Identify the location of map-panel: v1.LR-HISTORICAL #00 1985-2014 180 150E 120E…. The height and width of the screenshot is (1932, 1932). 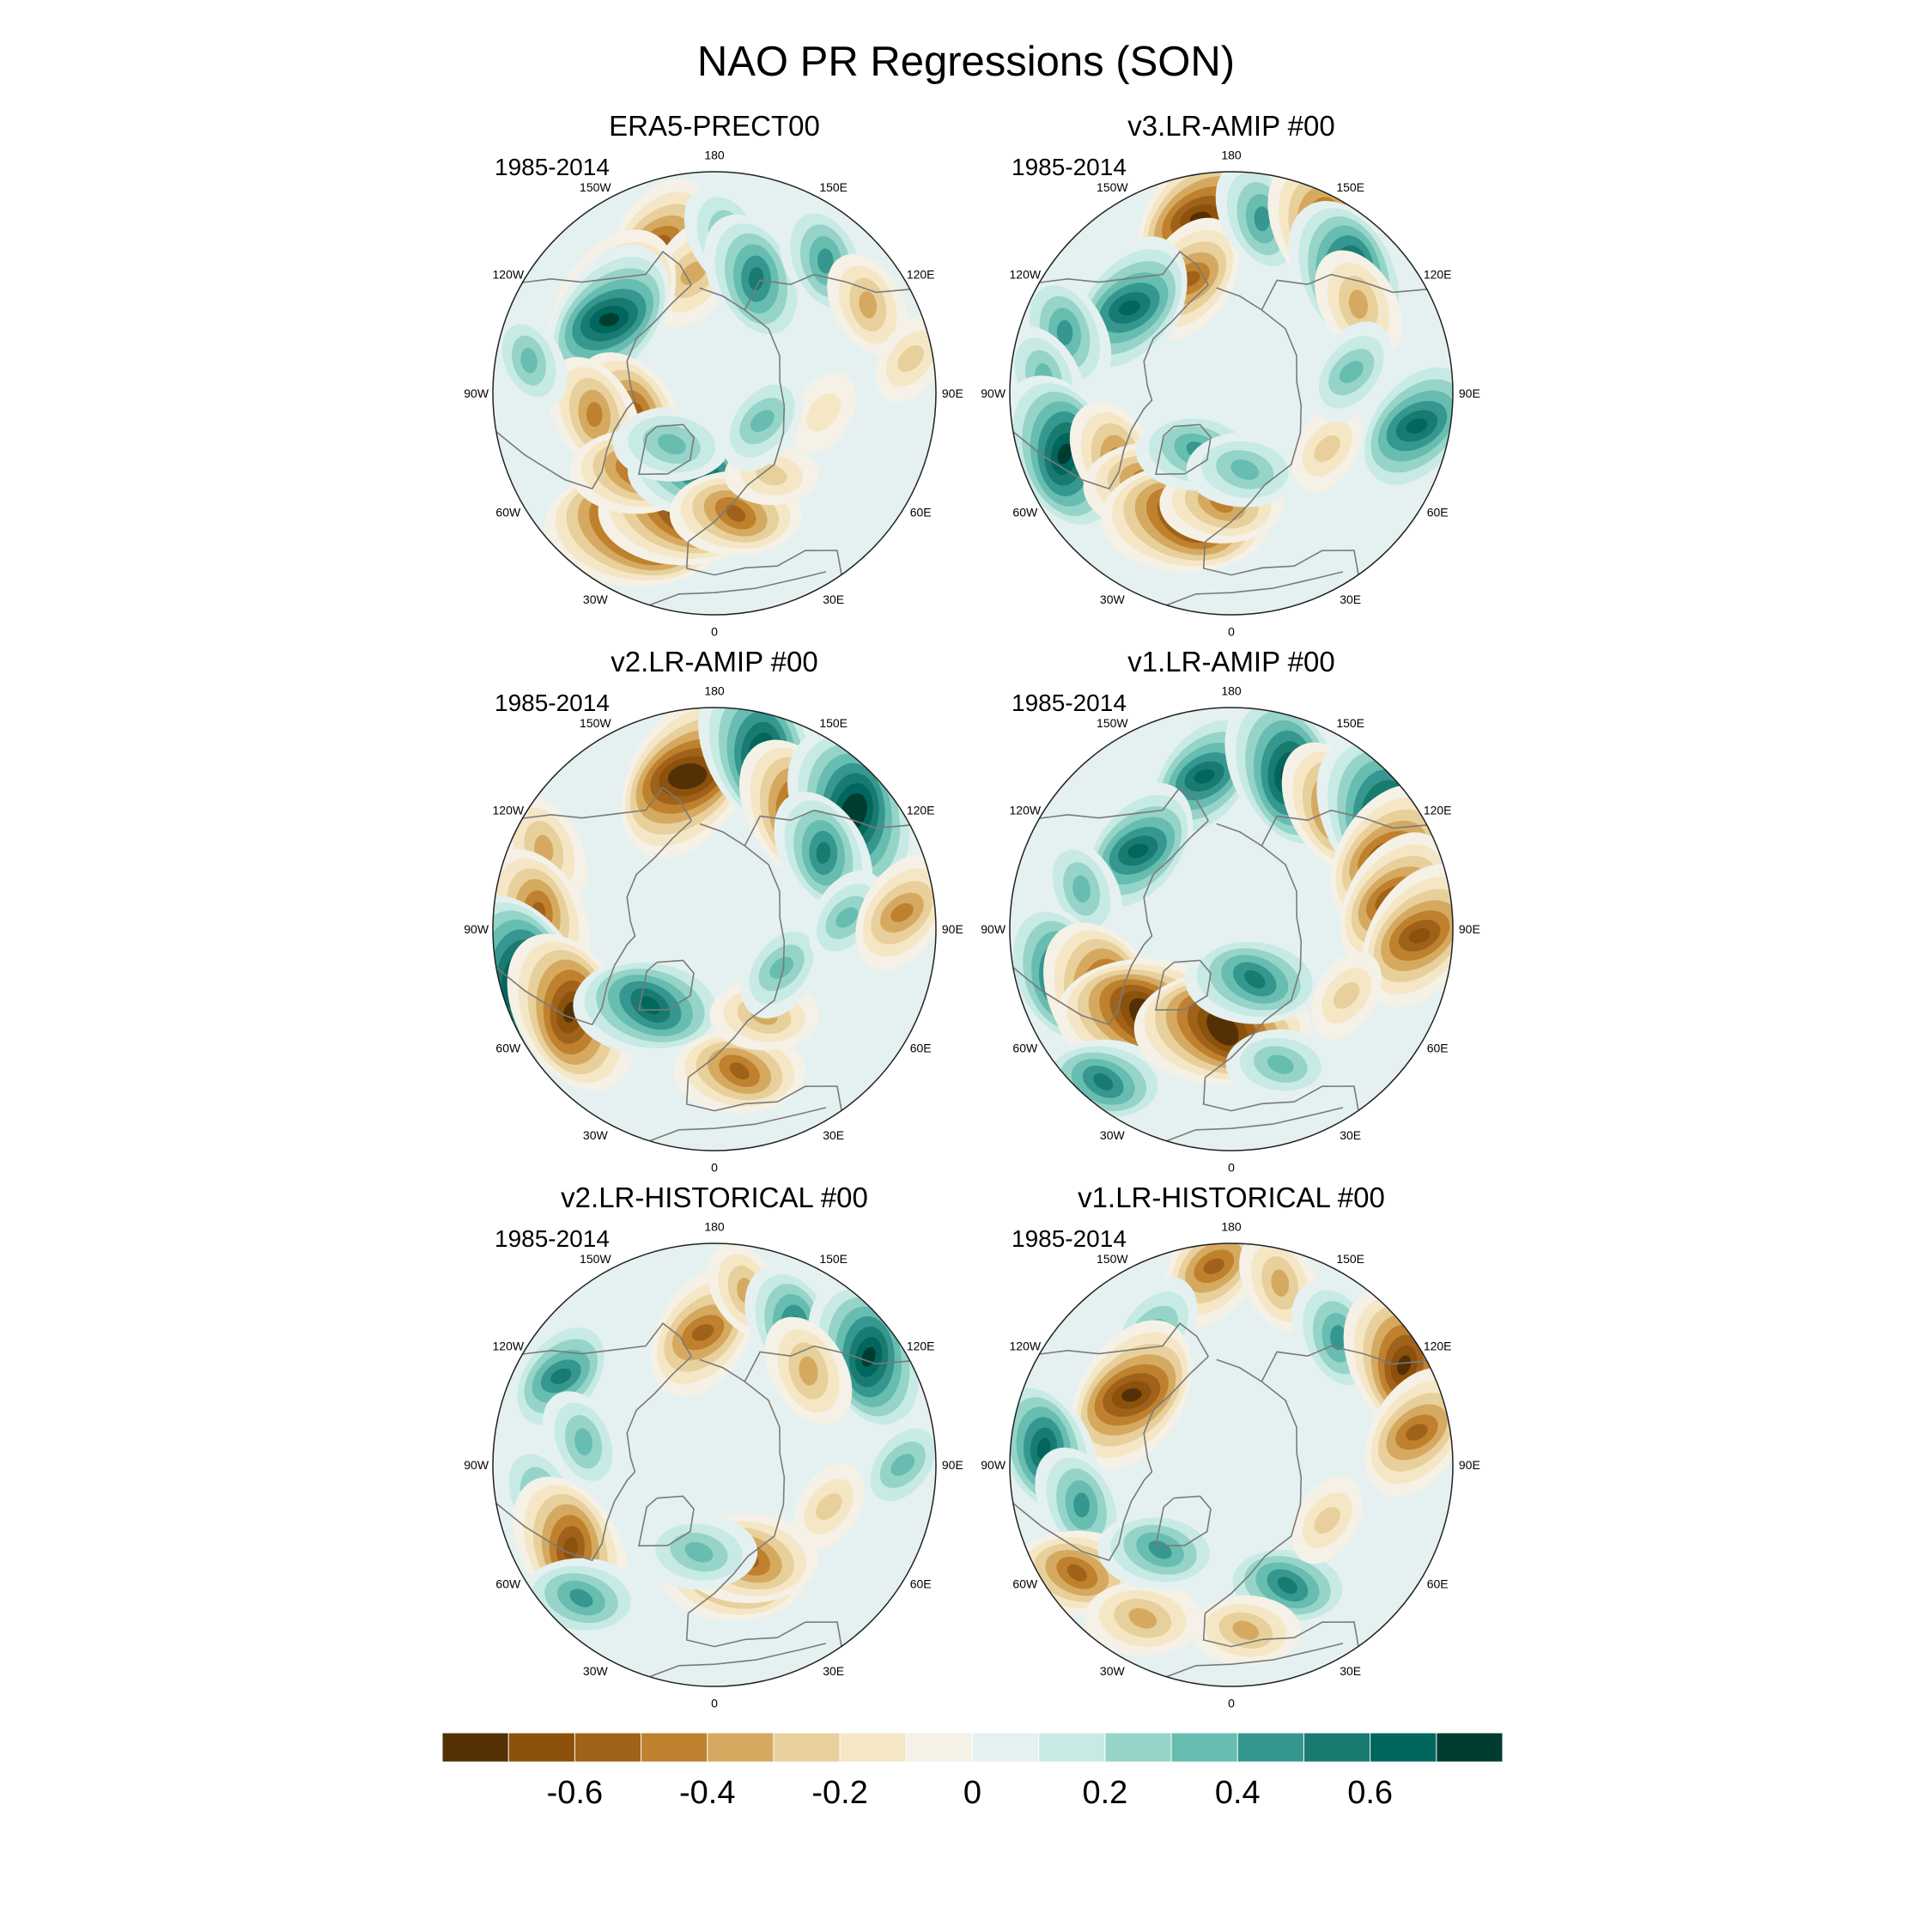
(1230, 1446).